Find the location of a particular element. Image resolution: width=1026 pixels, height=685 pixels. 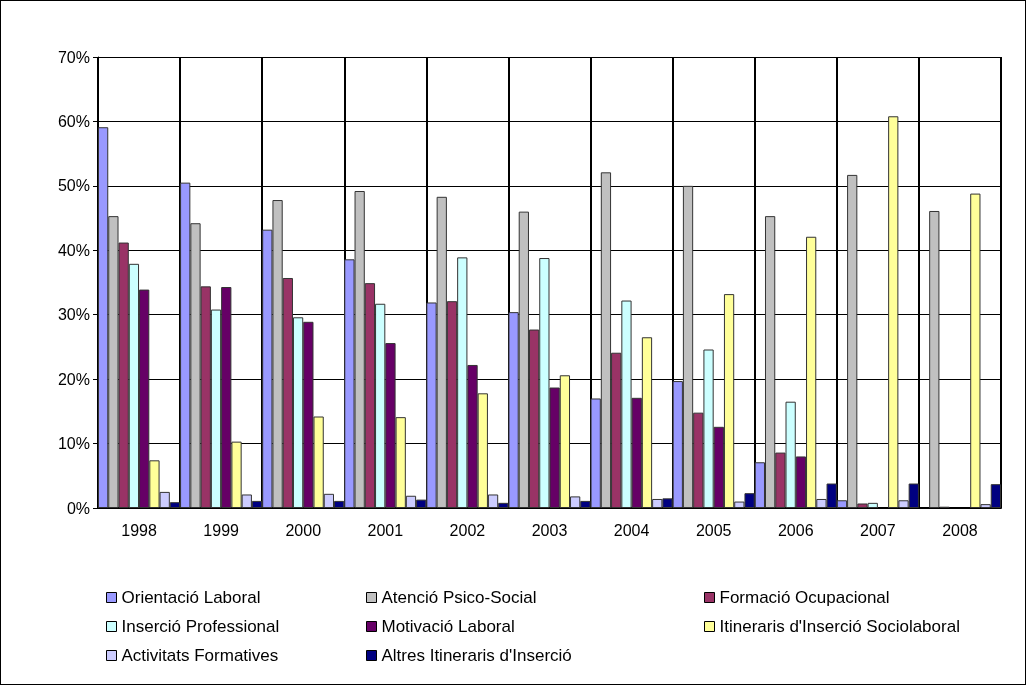

y-tick-label: 0% is located at coordinates (78, 508).